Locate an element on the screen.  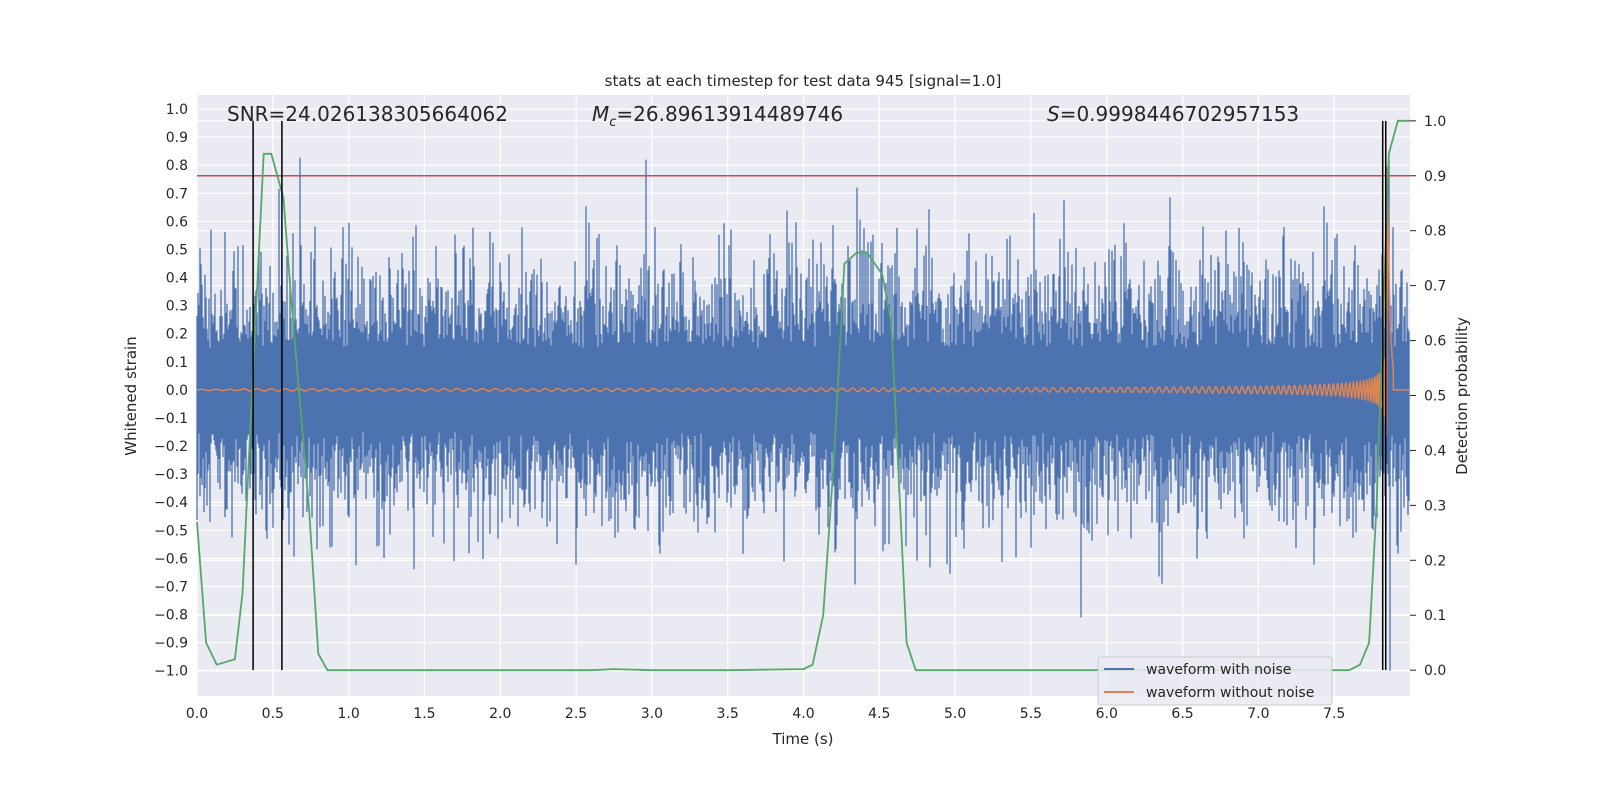
y-tick-label: −0.4 is located at coordinates (171, 503).